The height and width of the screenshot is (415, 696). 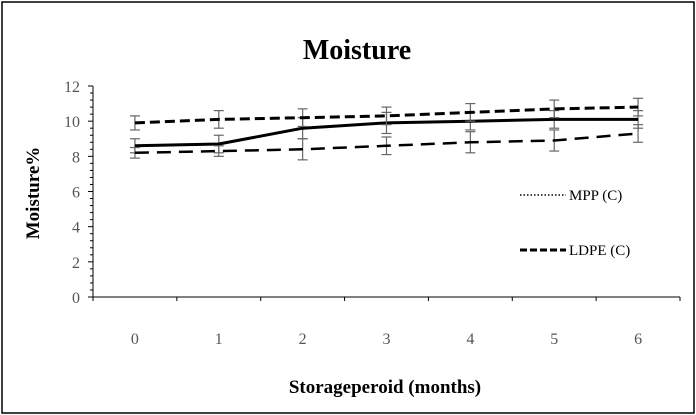 I want to click on legend-label-ldpe: LDPE (C), so click(x=599, y=251).